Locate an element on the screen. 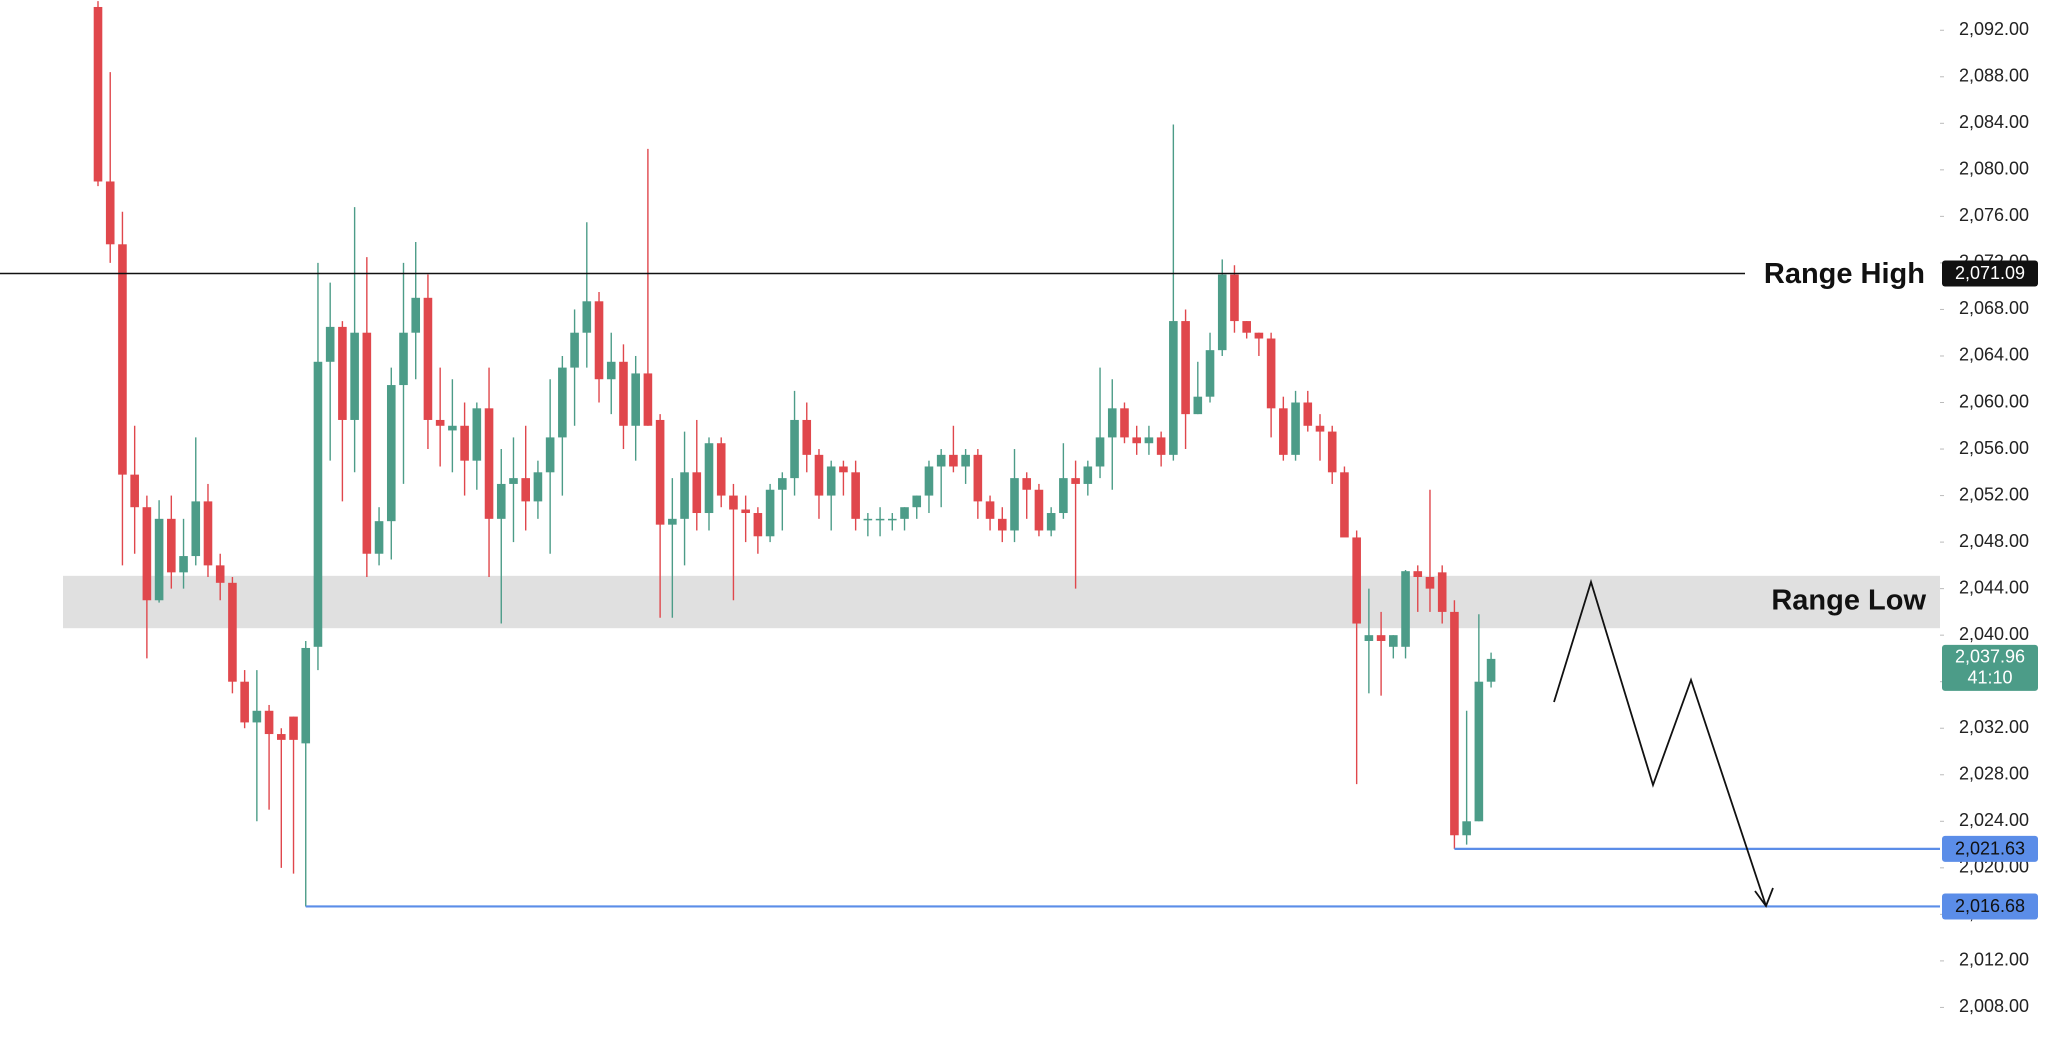 This screenshot has width=2048, height=1040. y-tick-label: 2,084.00 is located at coordinates (1994, 122).